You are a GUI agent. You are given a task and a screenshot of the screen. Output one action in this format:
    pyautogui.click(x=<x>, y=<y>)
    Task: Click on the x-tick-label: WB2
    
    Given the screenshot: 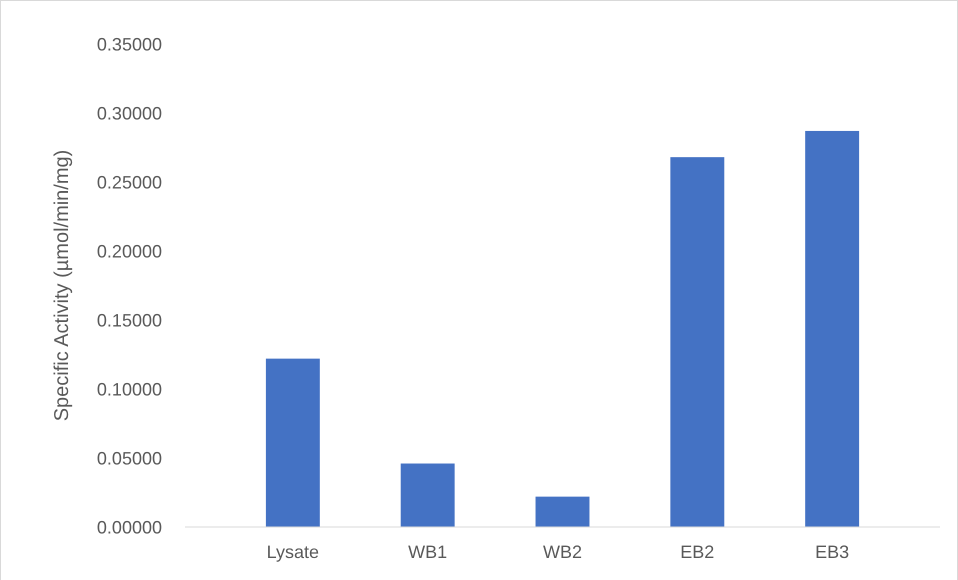 What is the action you would take?
    pyautogui.click(x=562, y=552)
    